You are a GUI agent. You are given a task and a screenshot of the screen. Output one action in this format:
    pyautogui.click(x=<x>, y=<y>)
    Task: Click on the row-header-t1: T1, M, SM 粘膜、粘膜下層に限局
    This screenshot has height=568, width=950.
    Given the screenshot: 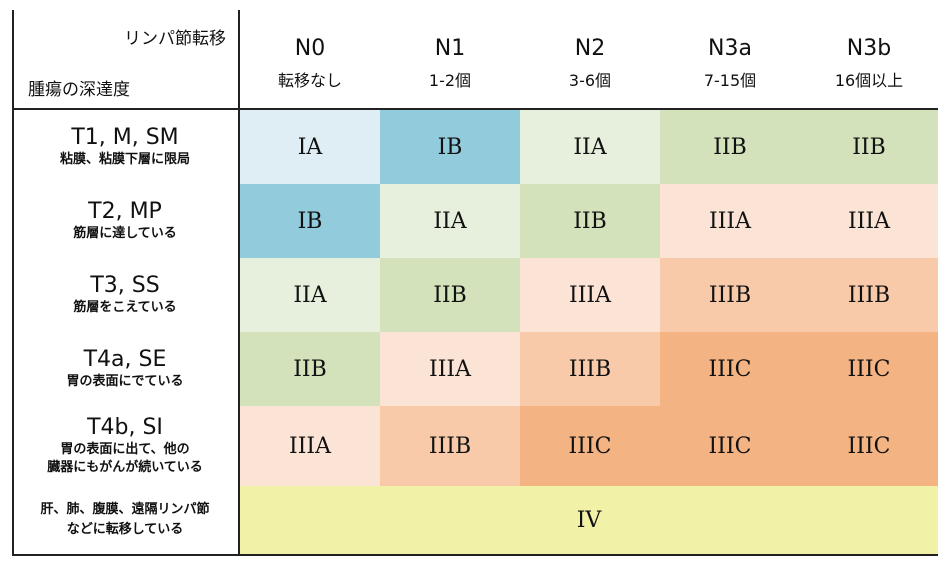 What is the action you would take?
    pyautogui.click(x=125, y=147)
    